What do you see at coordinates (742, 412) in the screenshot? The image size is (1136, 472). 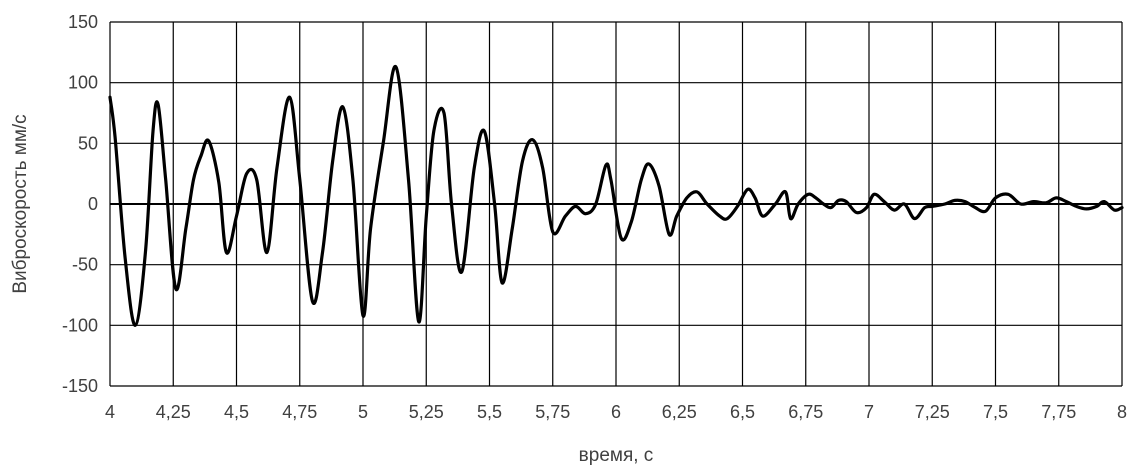 I see `x-tick-label: 6,5` at bounding box center [742, 412].